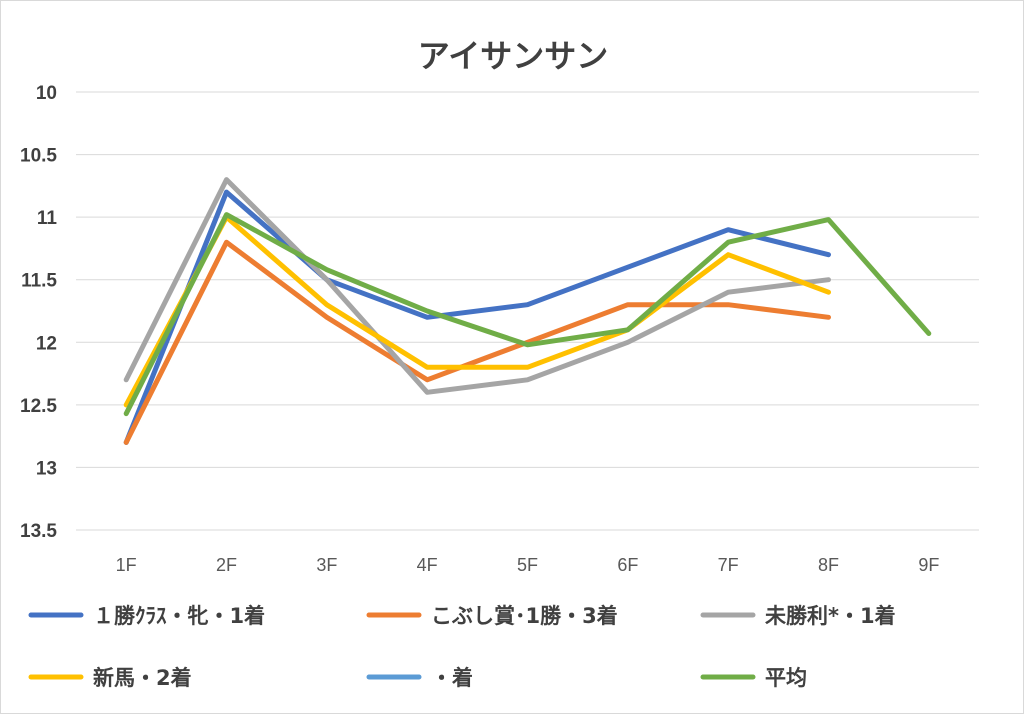  Describe the element at coordinates (38, 312) in the screenshot. I see `y-axis-tick-labels: 10 10.5 11 11.5 12 12.5 13 13.5` at that location.